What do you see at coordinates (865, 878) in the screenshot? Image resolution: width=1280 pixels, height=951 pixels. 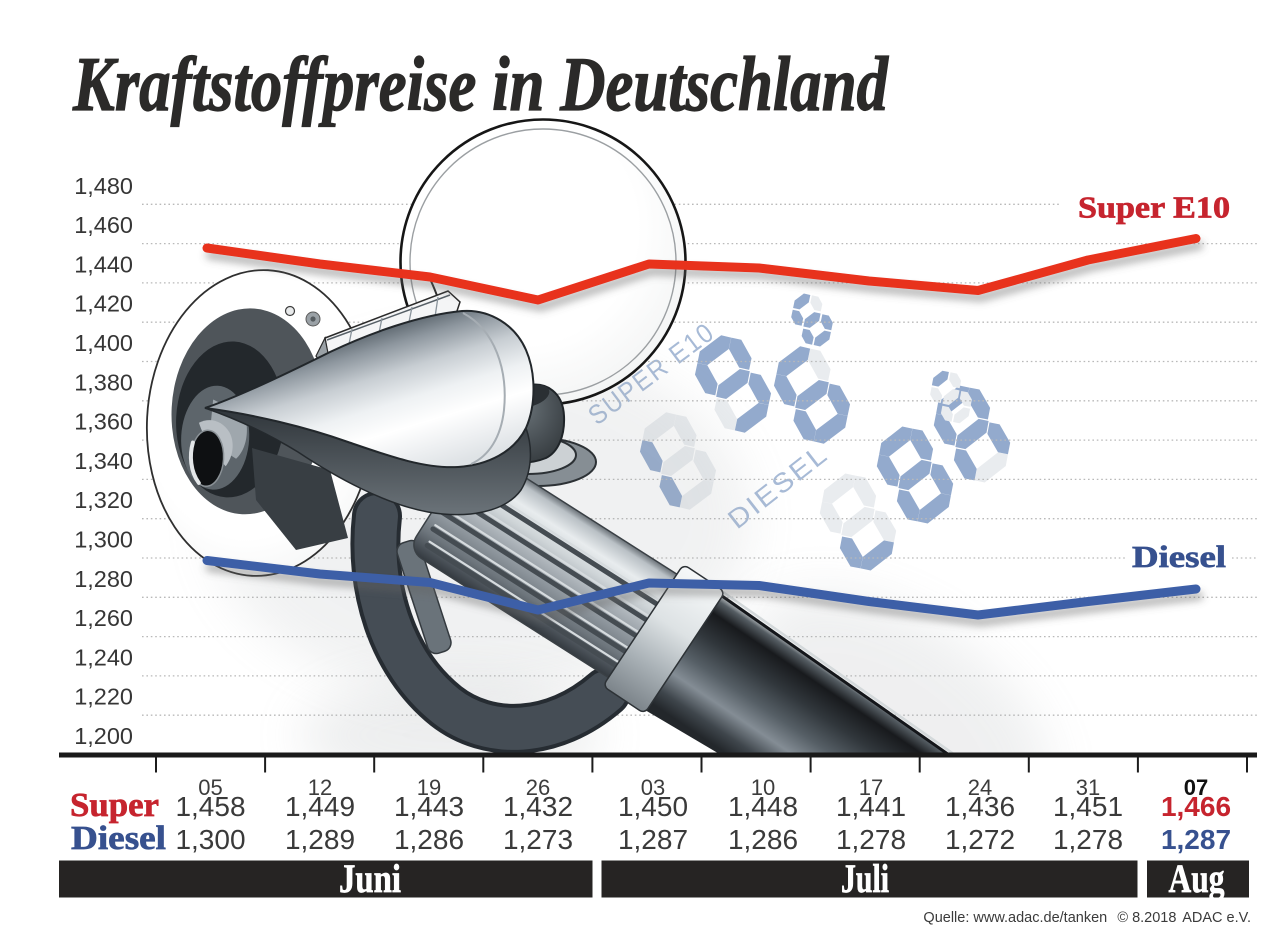 I see `svg-text: Juli` at bounding box center [865, 878].